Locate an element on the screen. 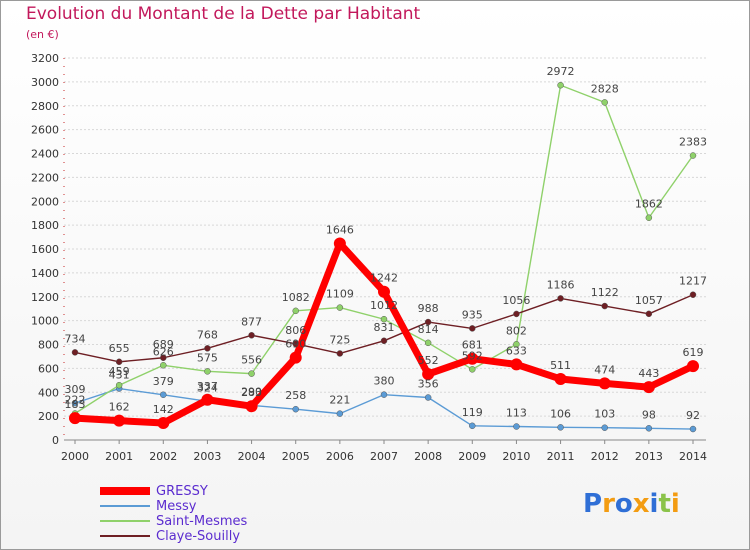 This screenshot has height=550, width=750. y-tick-label: 400 is located at coordinates (48, 392).